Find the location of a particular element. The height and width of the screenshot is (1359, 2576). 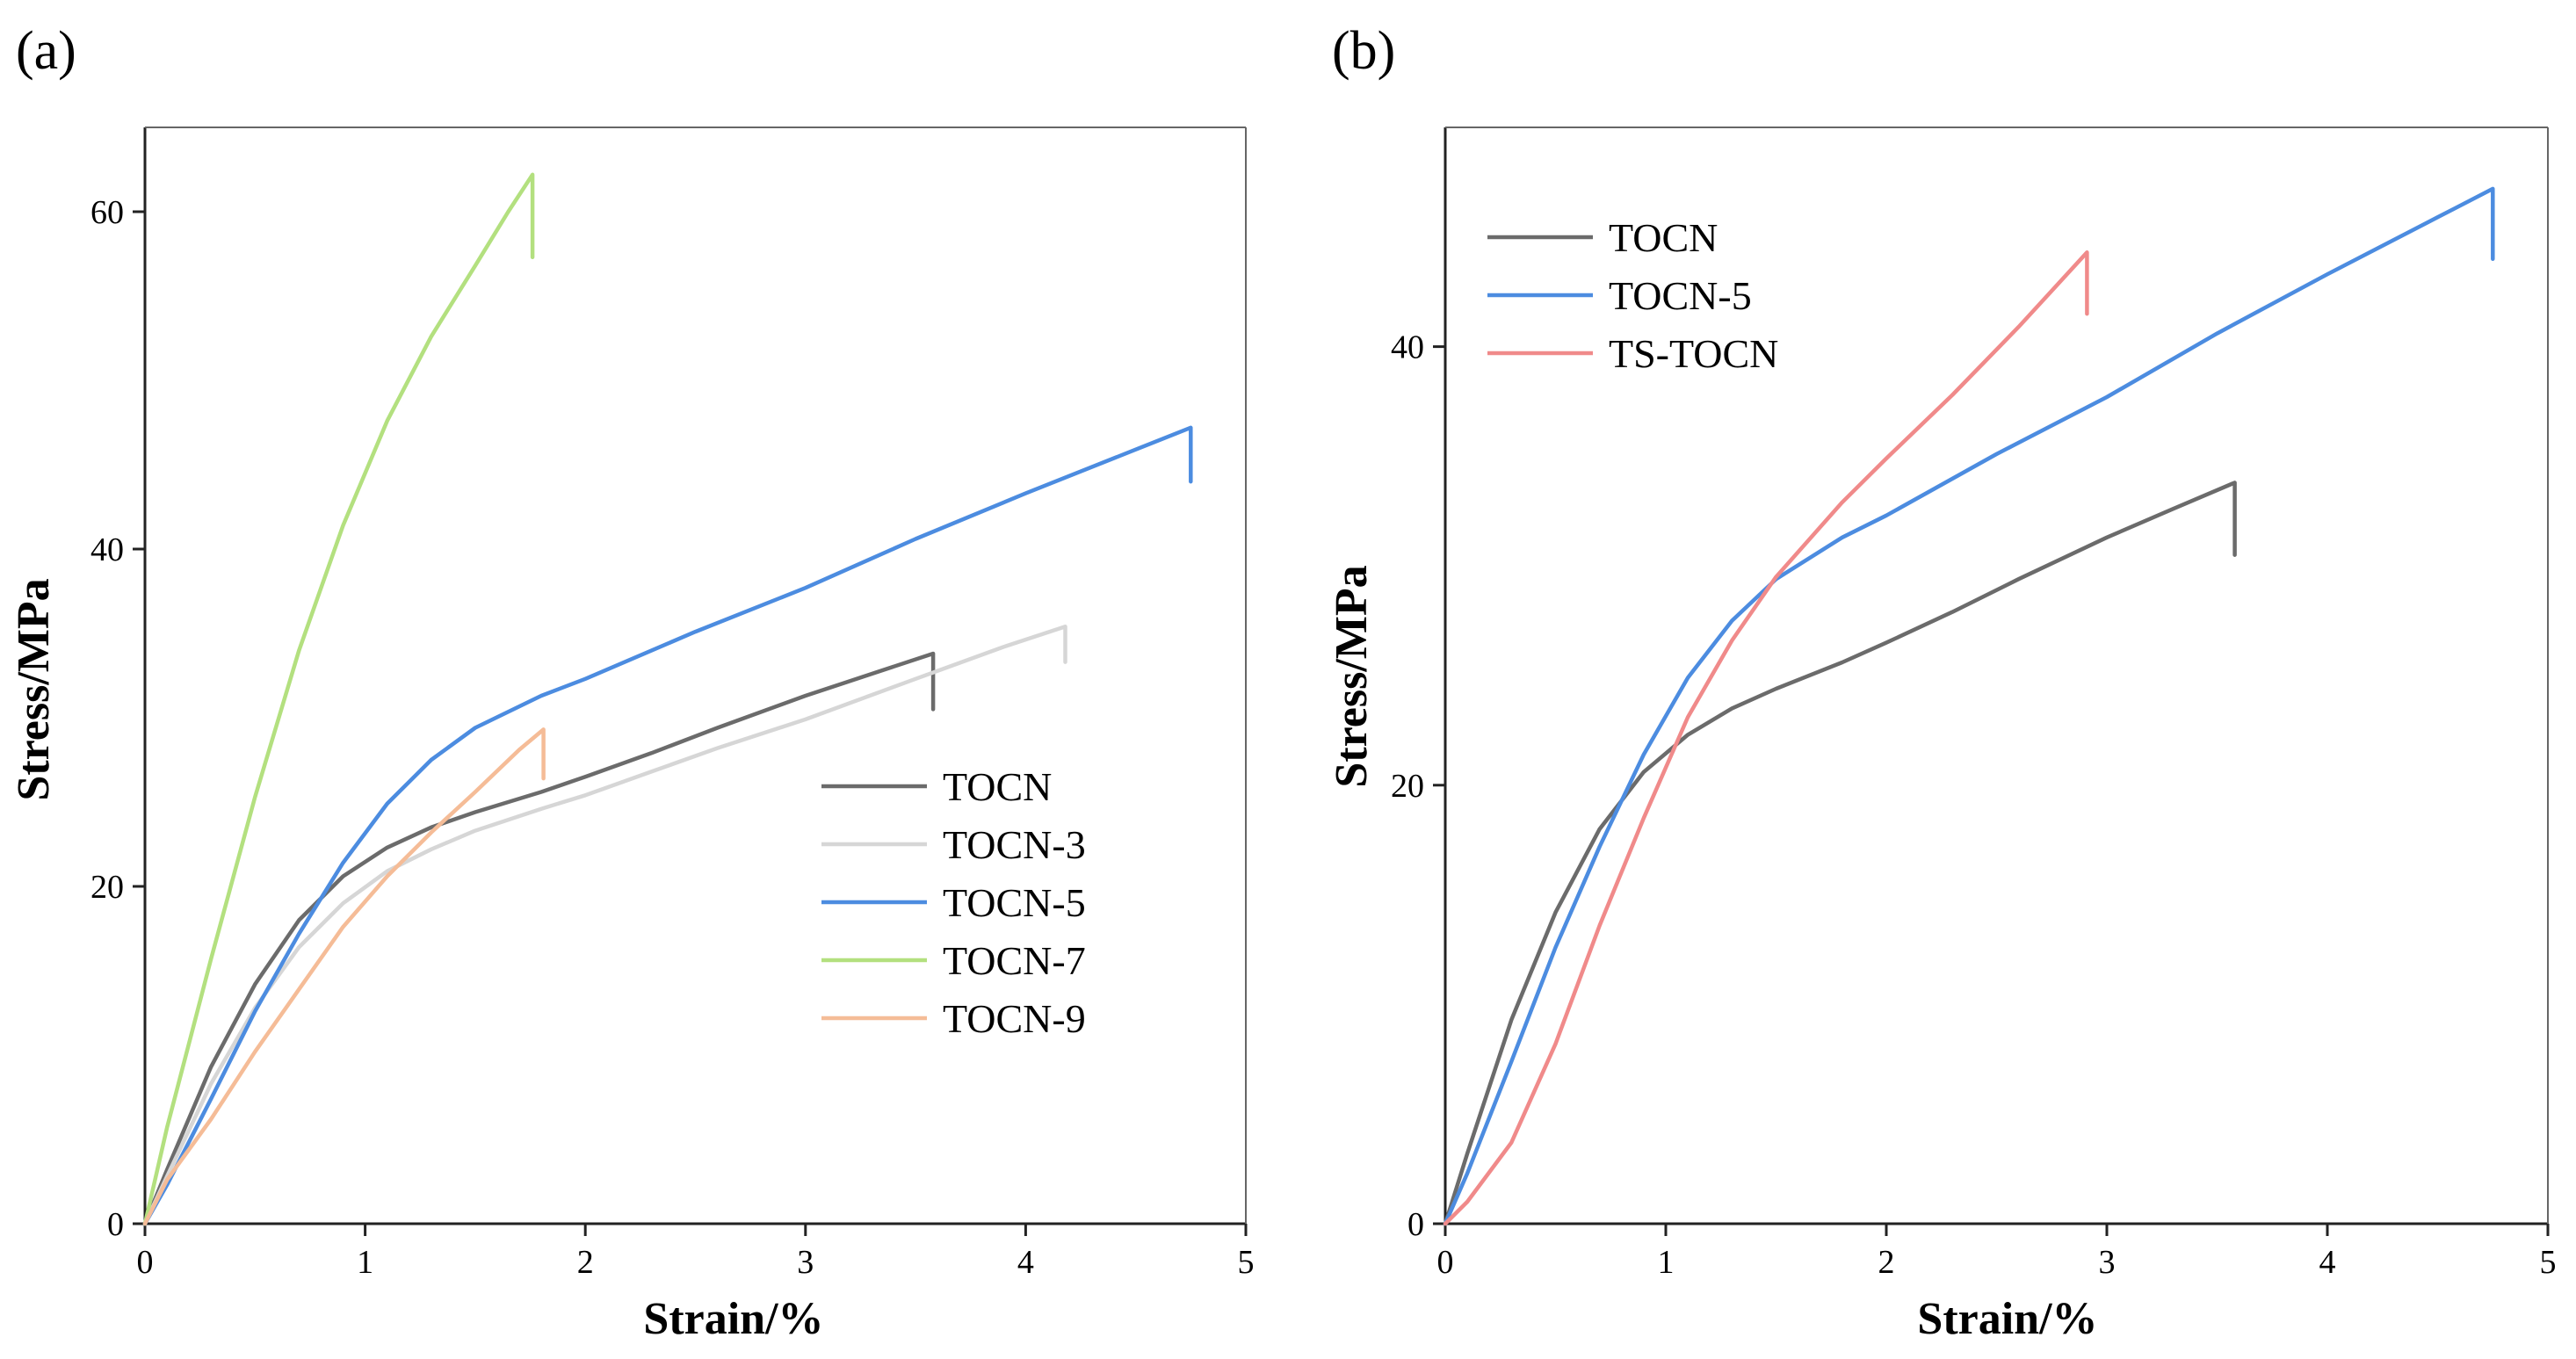

panel-a-x-tick-label: 1 is located at coordinates (365, 1262).